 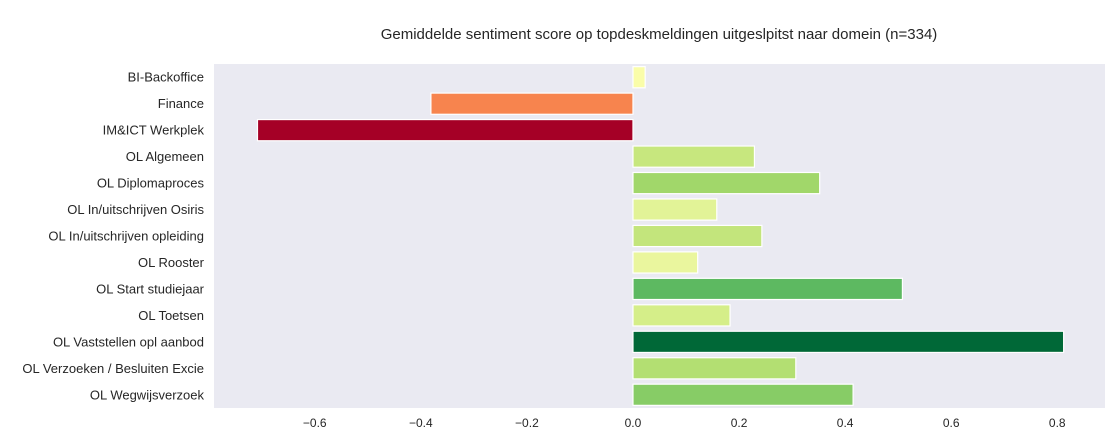 I want to click on y-tick-label: OL In/uitschrijven Osiris, so click(x=135, y=209).